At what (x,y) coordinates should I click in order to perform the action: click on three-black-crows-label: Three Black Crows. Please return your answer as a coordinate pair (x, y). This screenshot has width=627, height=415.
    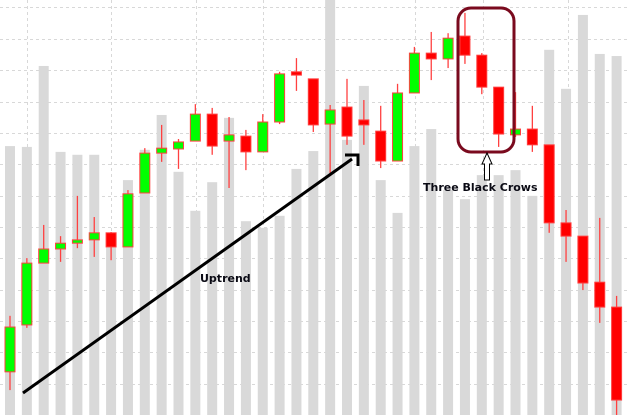
    Looking at the image, I should click on (480, 187).